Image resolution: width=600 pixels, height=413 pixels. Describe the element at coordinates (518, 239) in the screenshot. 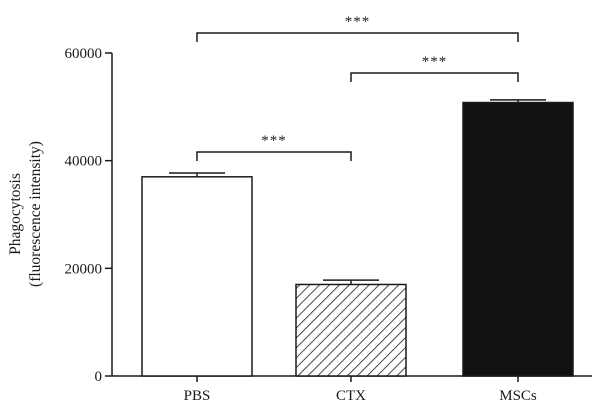

I see `bar-mscs` at that location.